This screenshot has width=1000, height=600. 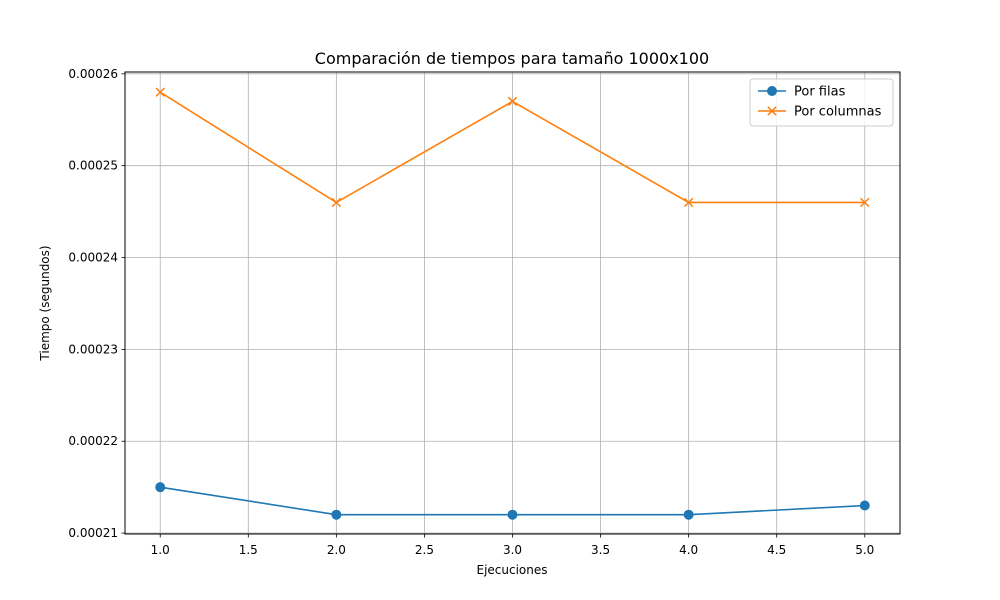 What do you see at coordinates (45, 303) in the screenshot?
I see `y-axis-label: Tiempo (segundos)` at bounding box center [45, 303].